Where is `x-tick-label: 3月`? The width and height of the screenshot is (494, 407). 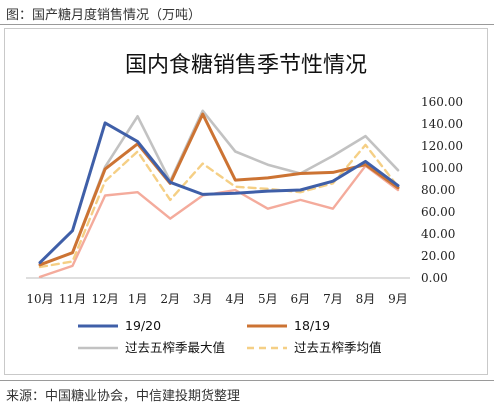 x-tick-label: 3月 is located at coordinates (203, 299).